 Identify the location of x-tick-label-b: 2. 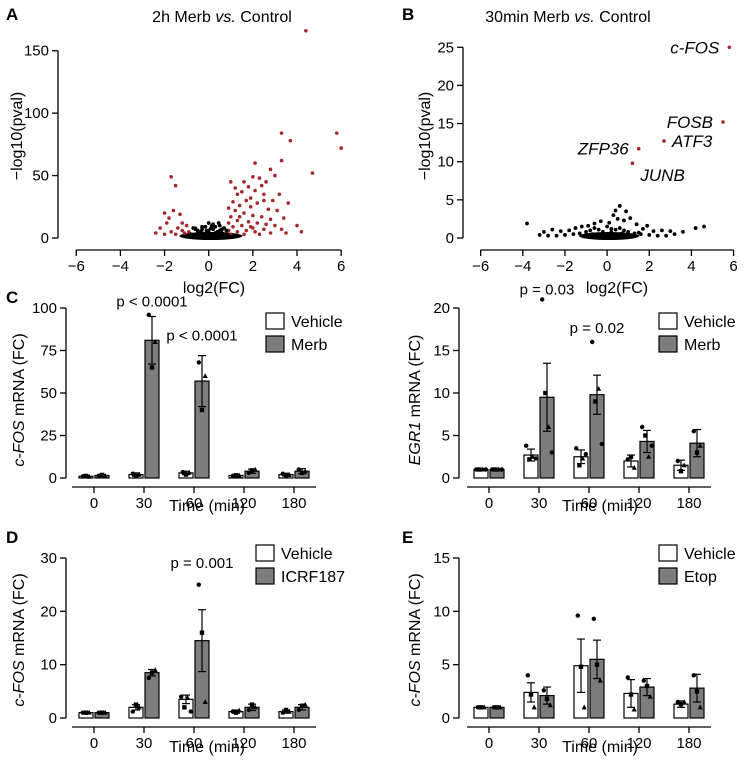
(649, 266).